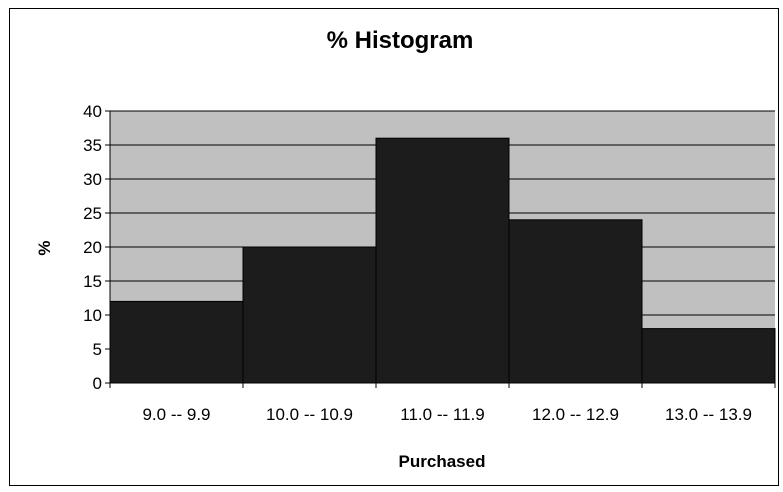 Image resolution: width=783 pixels, height=492 pixels. What do you see at coordinates (708, 414) in the screenshot?
I see `x-tick-label: 13.0 -- 13.9` at bounding box center [708, 414].